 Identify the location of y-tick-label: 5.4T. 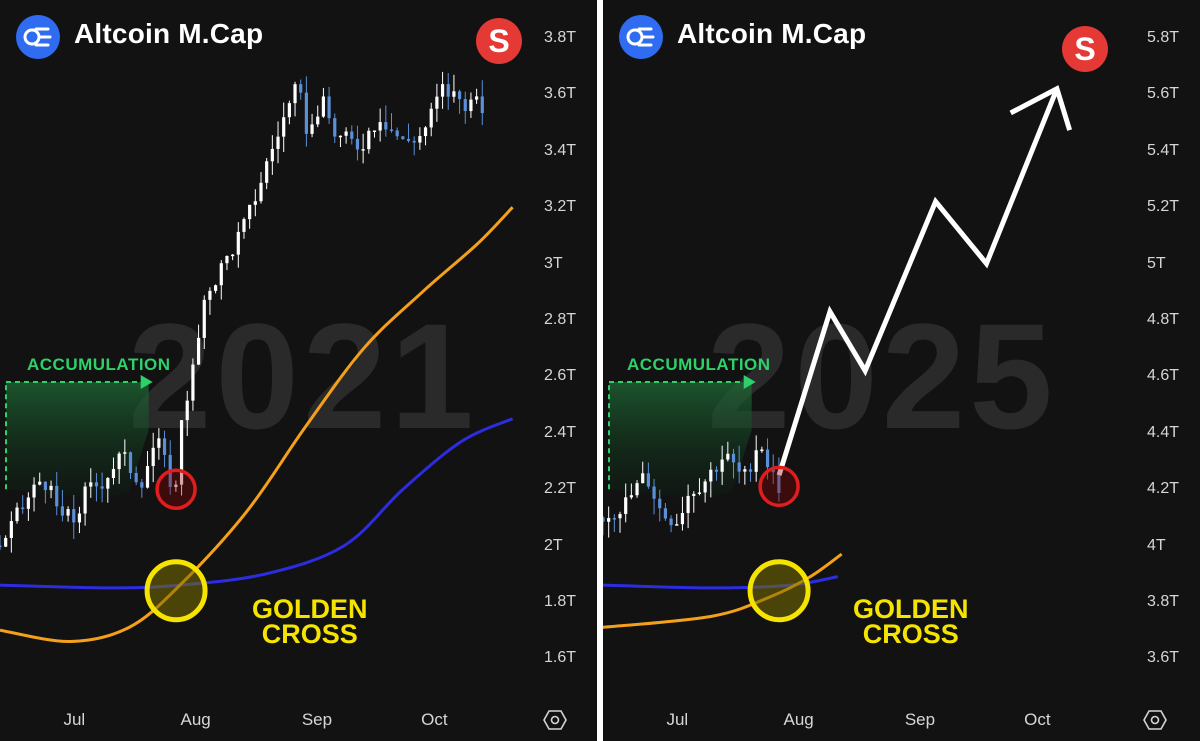
(1163, 150).